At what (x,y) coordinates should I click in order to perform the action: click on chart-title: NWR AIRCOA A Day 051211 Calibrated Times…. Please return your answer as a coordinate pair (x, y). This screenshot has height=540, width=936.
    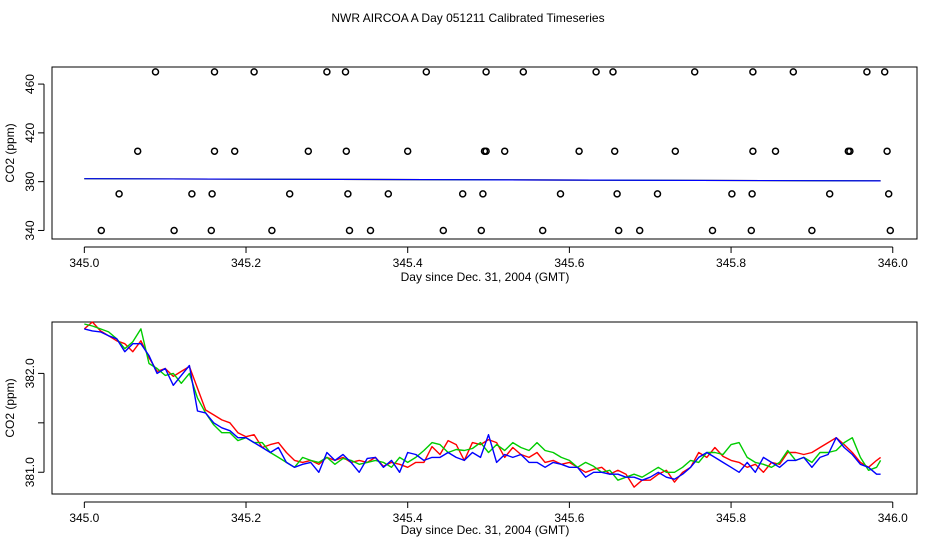
    Looking at the image, I should click on (467, 18).